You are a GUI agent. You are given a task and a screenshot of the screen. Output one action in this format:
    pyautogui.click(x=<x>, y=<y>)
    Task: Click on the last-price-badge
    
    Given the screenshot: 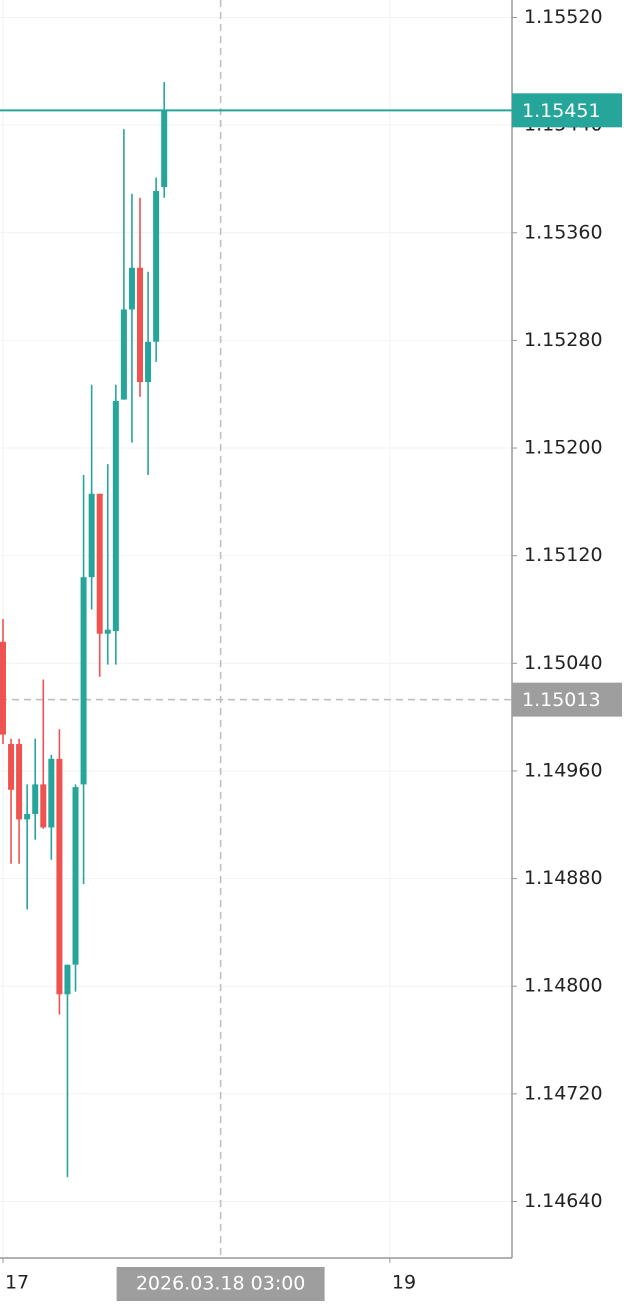 What is the action you would take?
    pyautogui.click(x=567, y=110)
    